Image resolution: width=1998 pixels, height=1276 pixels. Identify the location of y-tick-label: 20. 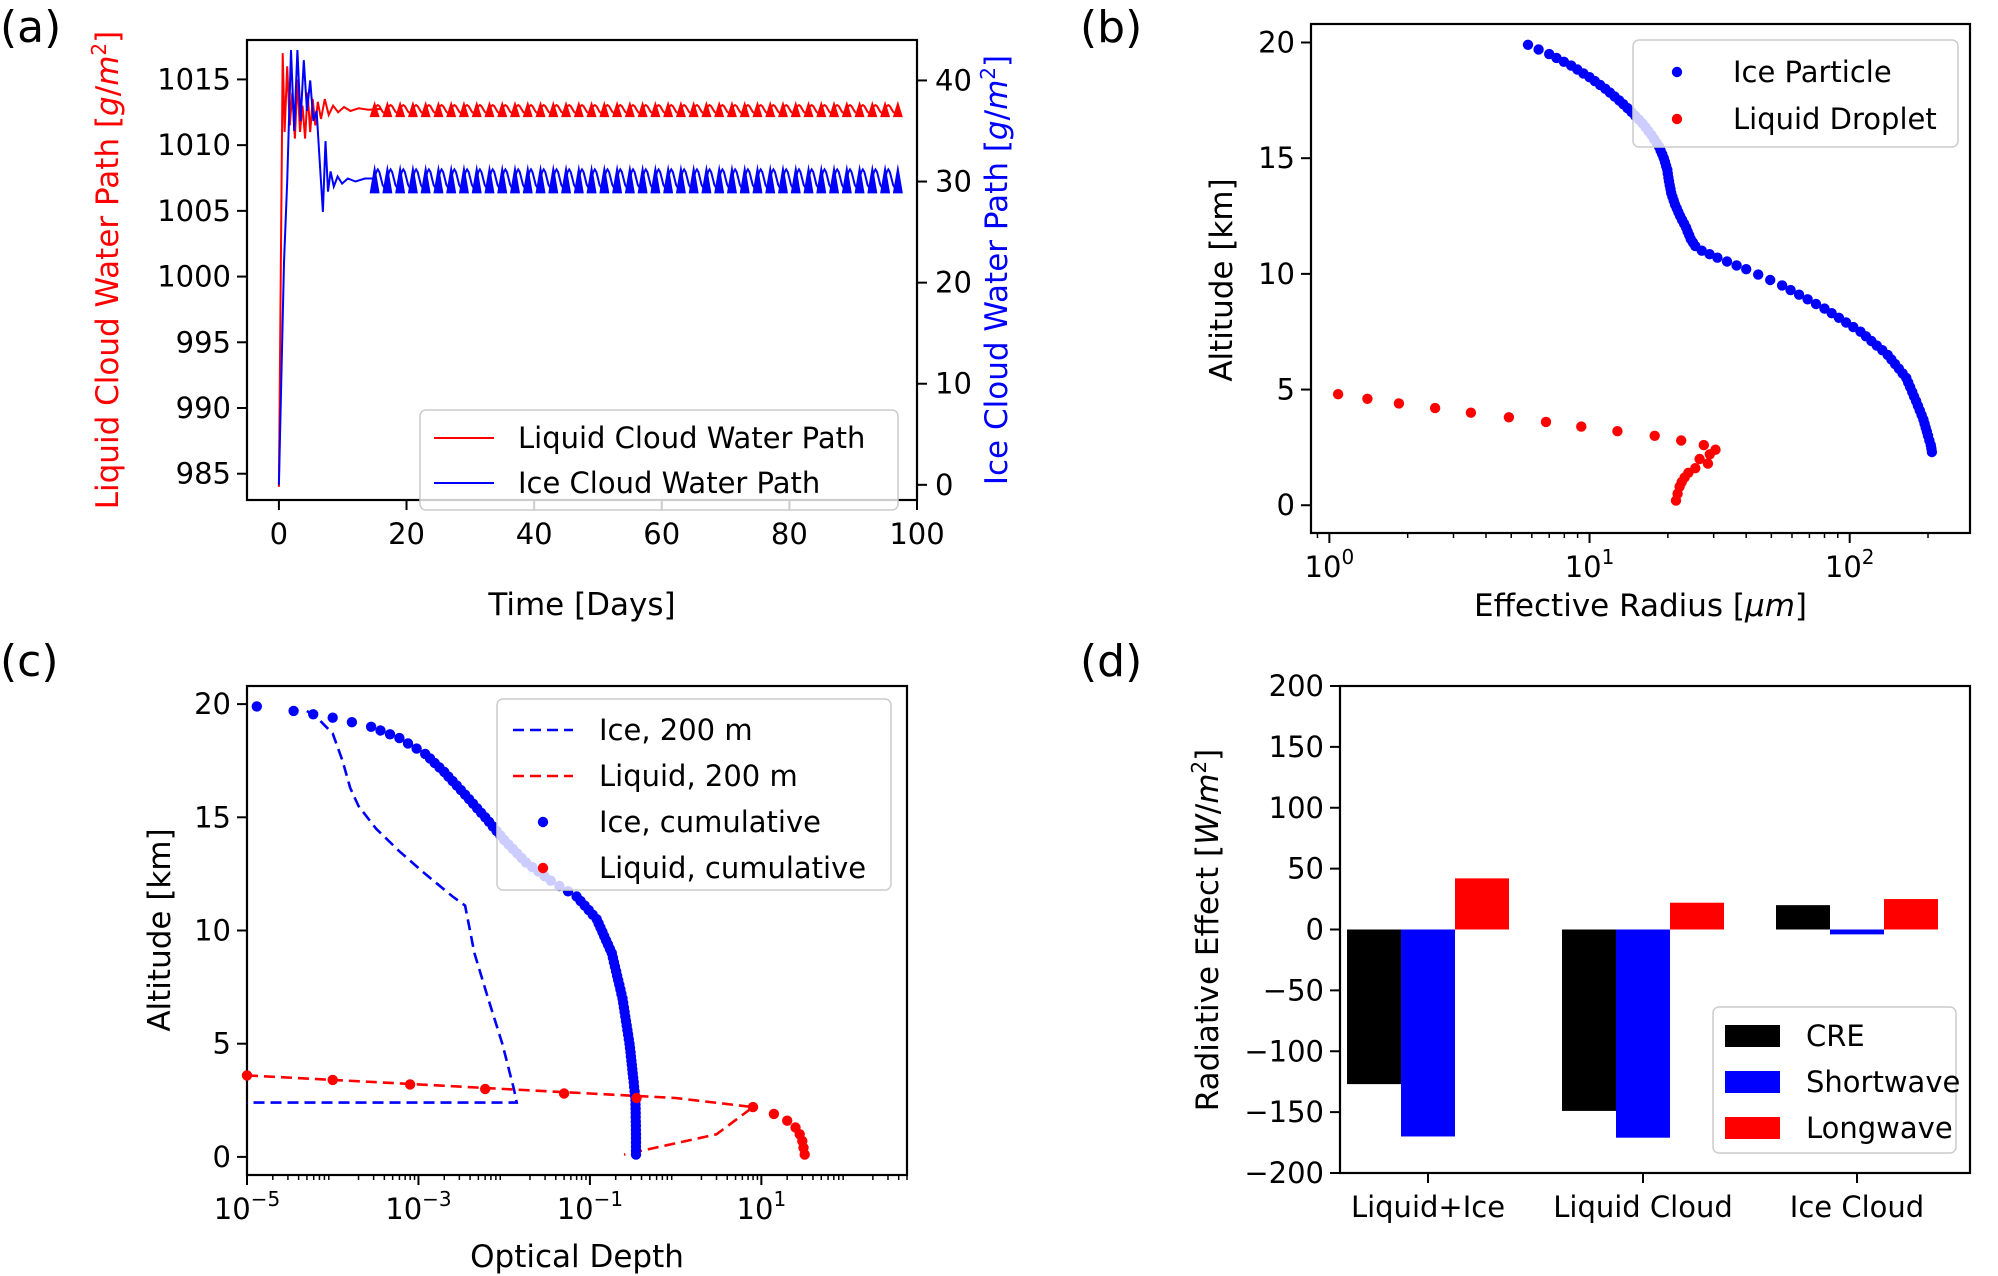
(212, 704).